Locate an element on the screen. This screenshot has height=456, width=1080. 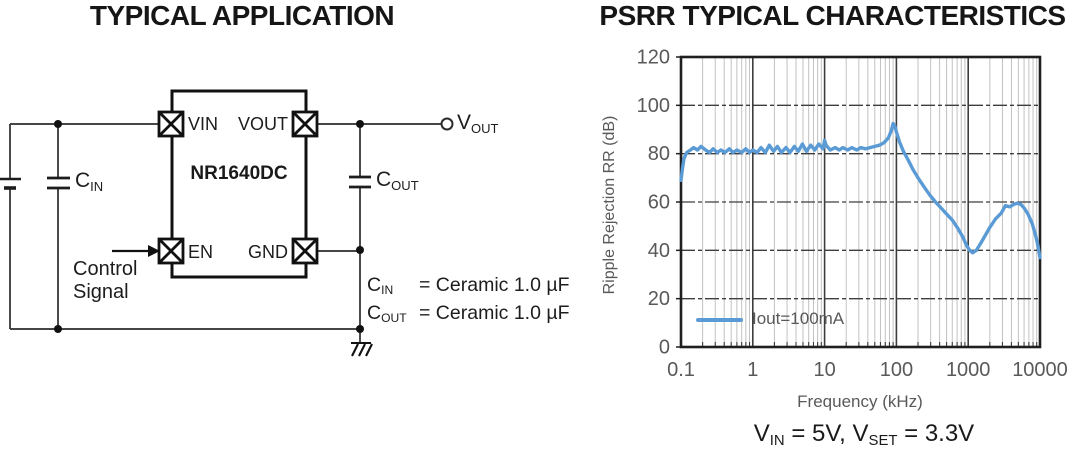
svg-text: 40 is located at coordinates (659, 251).